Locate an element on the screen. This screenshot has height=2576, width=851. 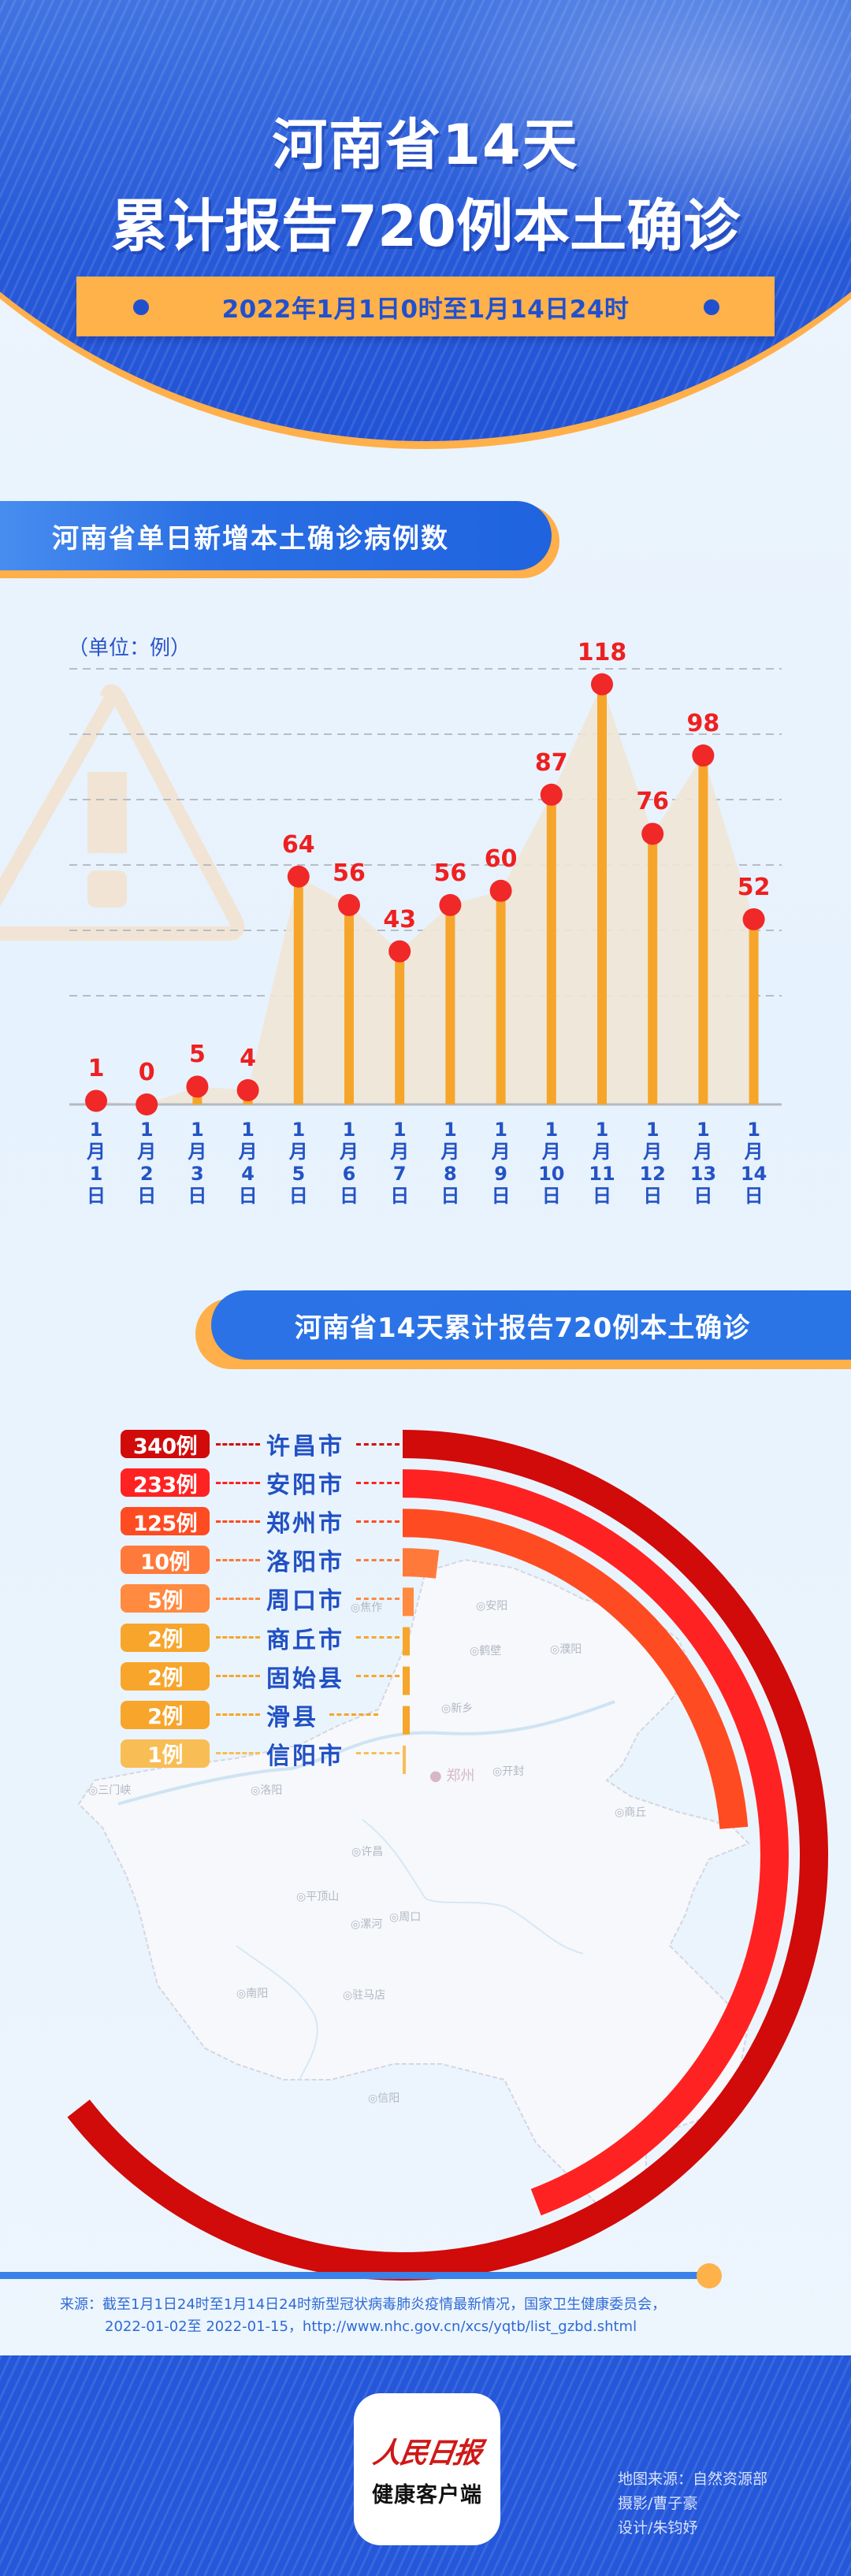
section-header-total: 河南省14天累计报告720例本土确诊 is located at coordinates (531, 1325).